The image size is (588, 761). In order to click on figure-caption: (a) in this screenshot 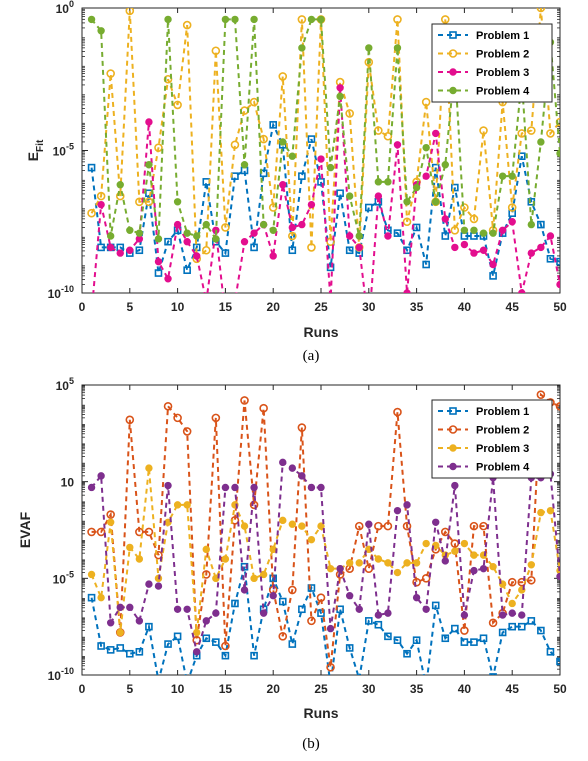, I will do `click(311, 356)`.